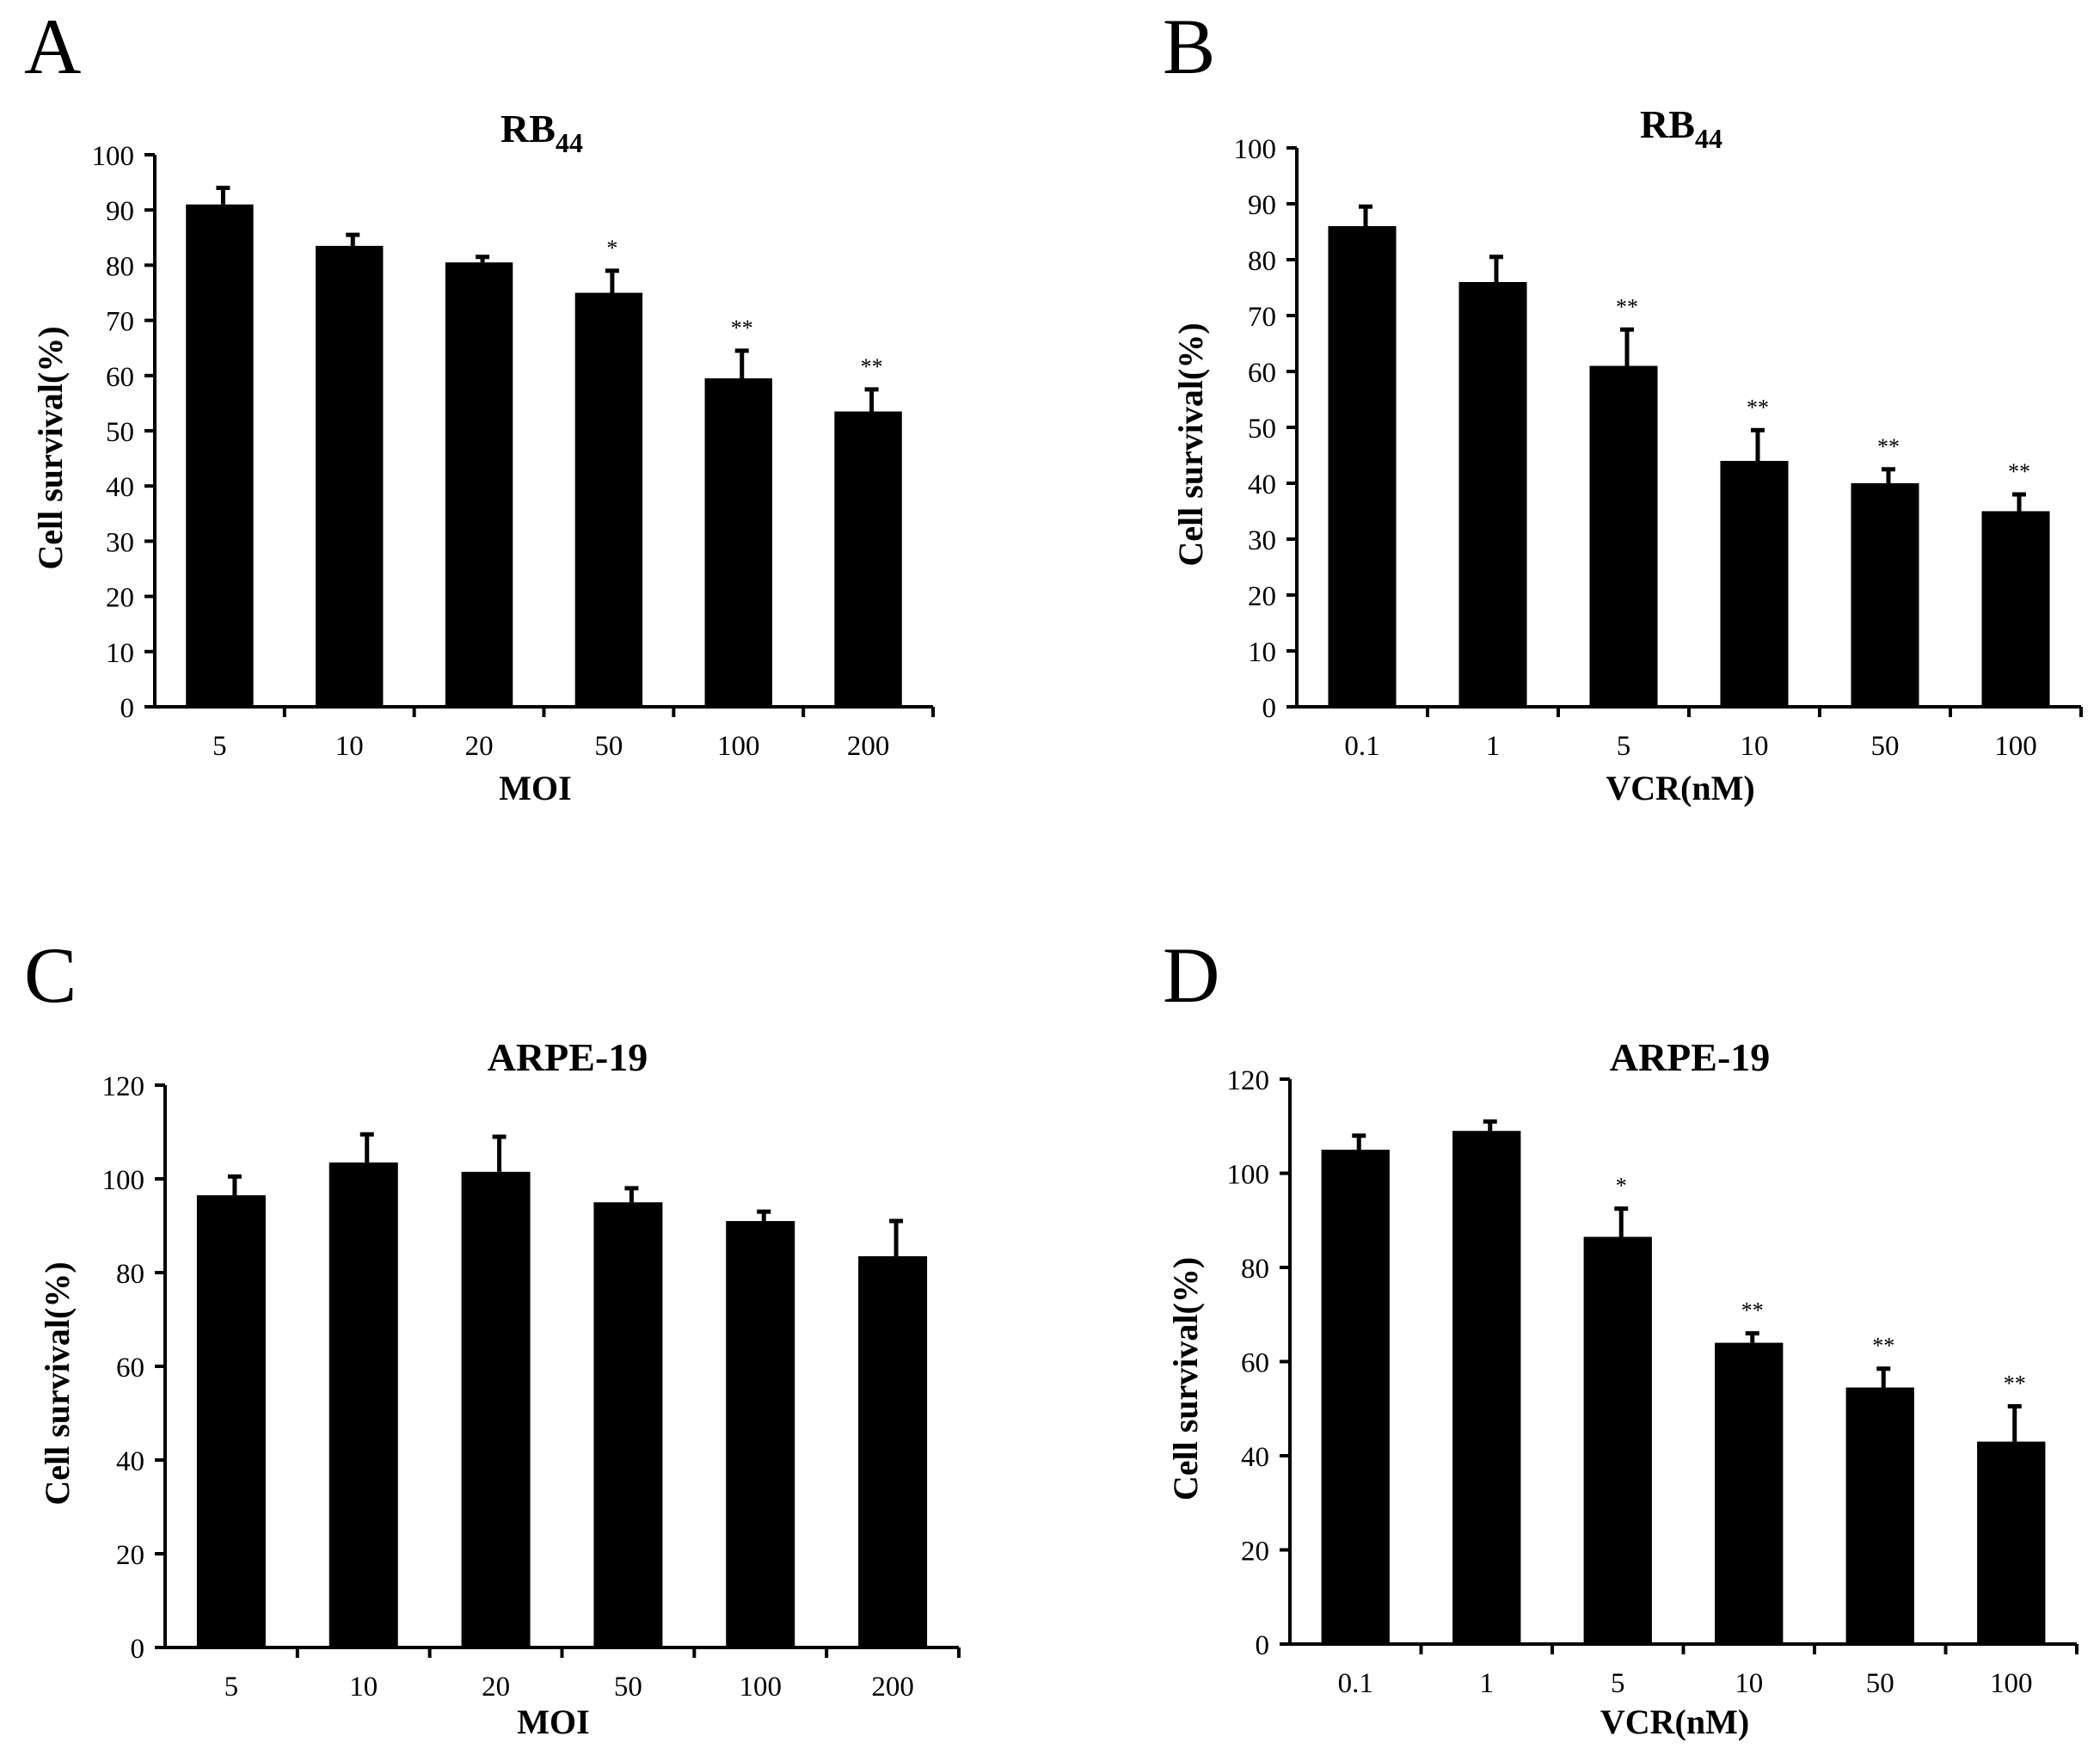 The height and width of the screenshot is (1761, 2100). I want to click on panel-letter: A, so click(52, 46).